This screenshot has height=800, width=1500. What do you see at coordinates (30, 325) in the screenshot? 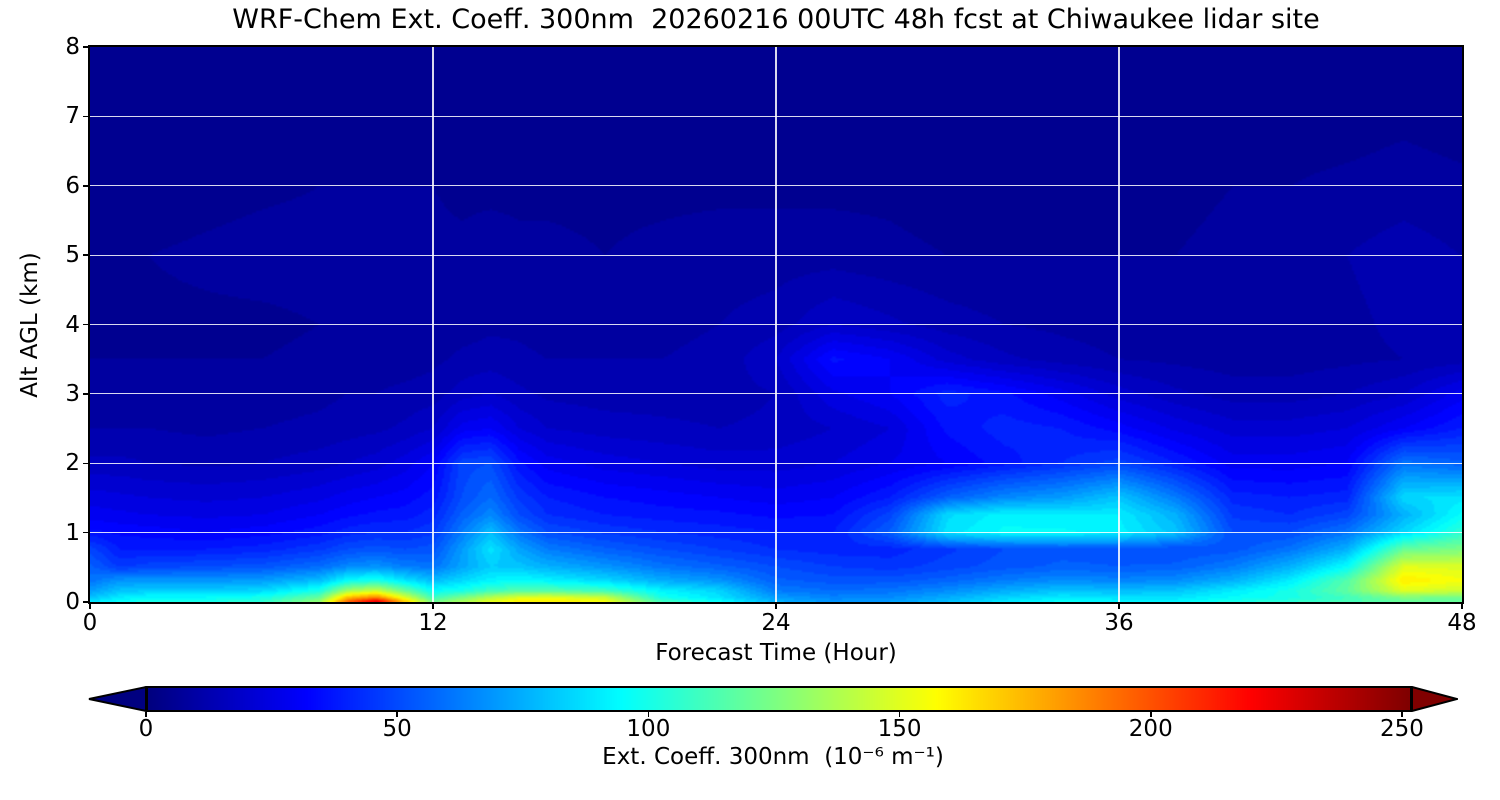
I see `y-axis-label: Alt AGL (km)` at bounding box center [30, 325].